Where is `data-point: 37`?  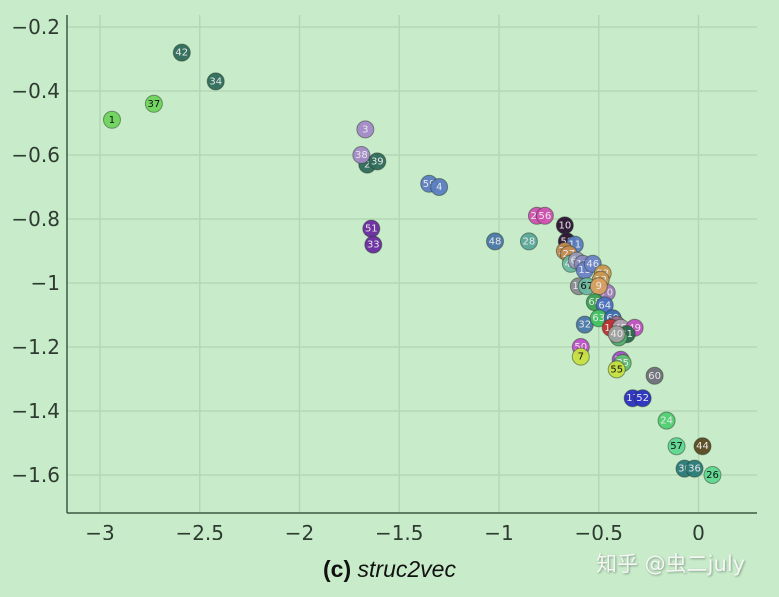
data-point: 37 is located at coordinates (153, 103).